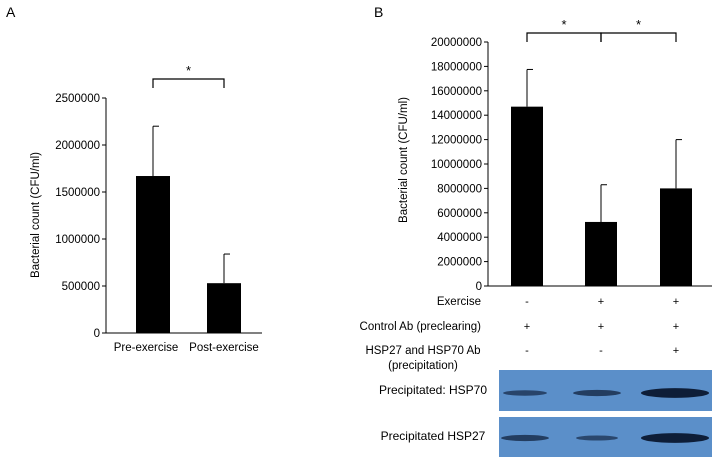 This screenshot has height=459, width=721. What do you see at coordinates (188, 83) in the screenshot?
I see `panel-a-significance-bracket` at bounding box center [188, 83].